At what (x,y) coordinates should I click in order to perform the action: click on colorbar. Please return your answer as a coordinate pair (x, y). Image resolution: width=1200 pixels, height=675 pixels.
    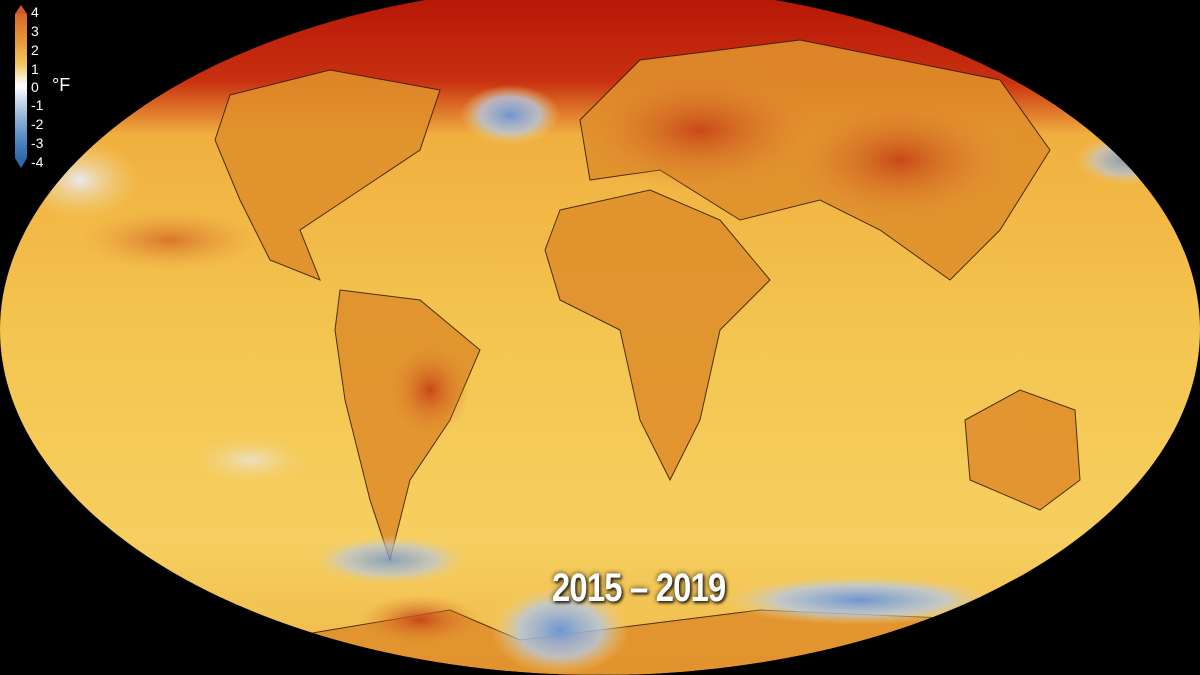
    Looking at the image, I should click on (21, 86).